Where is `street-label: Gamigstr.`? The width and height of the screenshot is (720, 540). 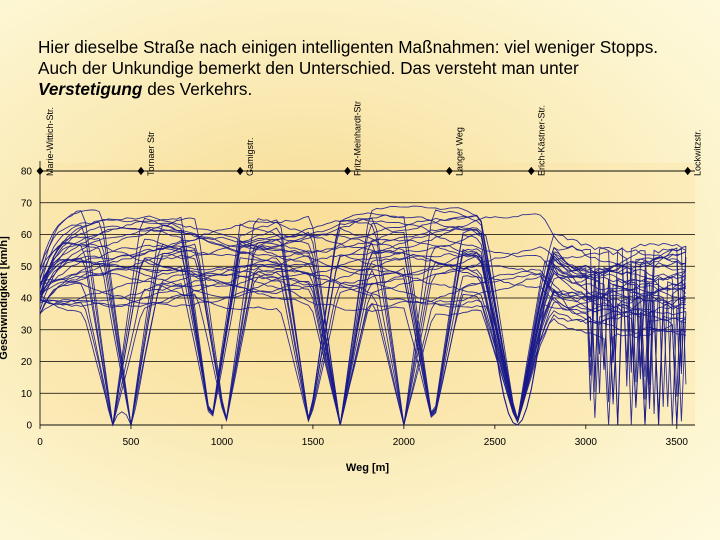 street-label: Gamigstr. is located at coordinates (250, 156).